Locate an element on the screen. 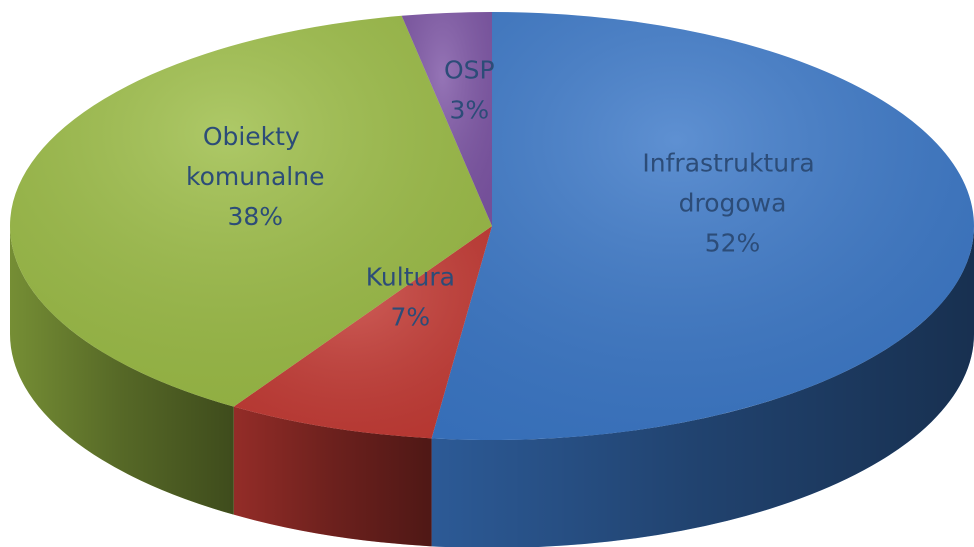 The width and height of the screenshot is (974, 547). category-label: Infrastruktura drogowa is located at coordinates (732, 183).